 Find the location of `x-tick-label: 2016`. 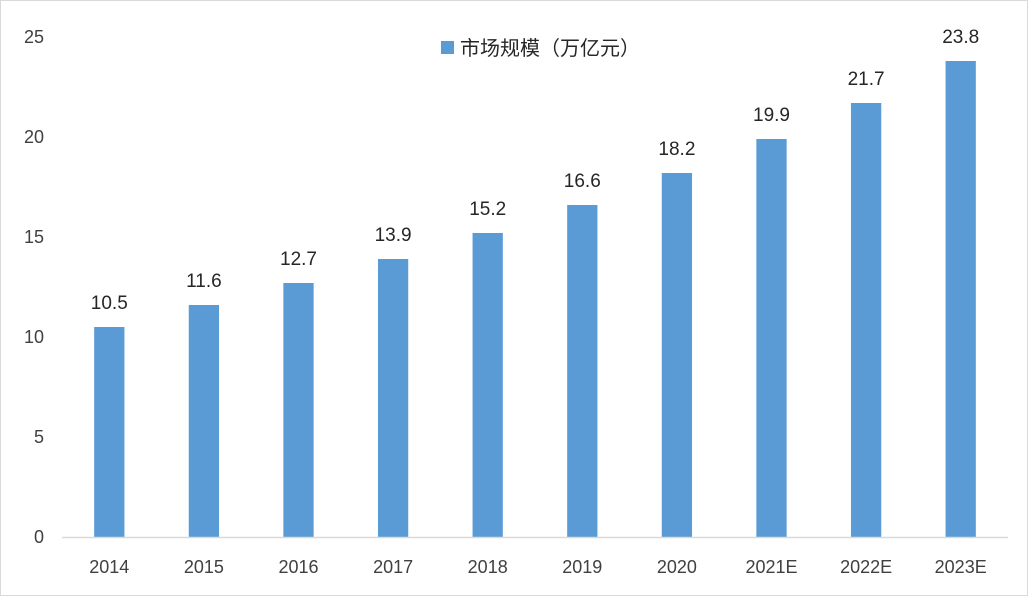

x-tick-label: 2016 is located at coordinates (298, 567).